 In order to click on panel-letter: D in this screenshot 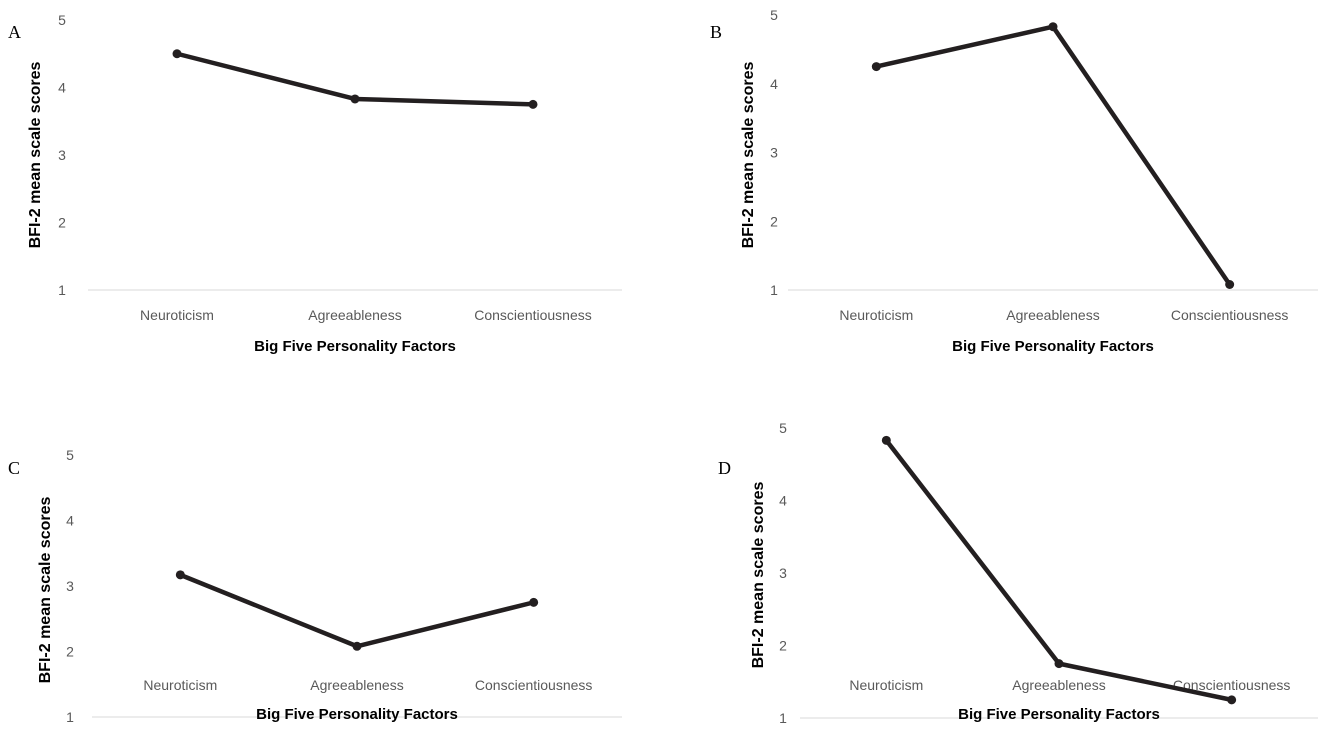, I will do `click(724, 468)`.